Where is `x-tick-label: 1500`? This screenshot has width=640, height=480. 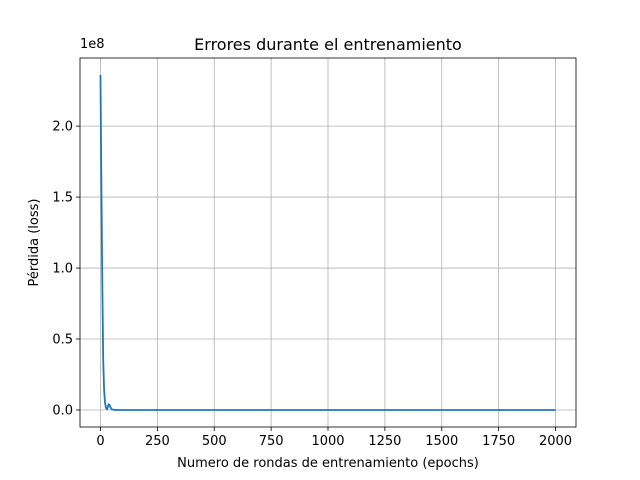 x-tick-label: 1500 is located at coordinates (441, 441).